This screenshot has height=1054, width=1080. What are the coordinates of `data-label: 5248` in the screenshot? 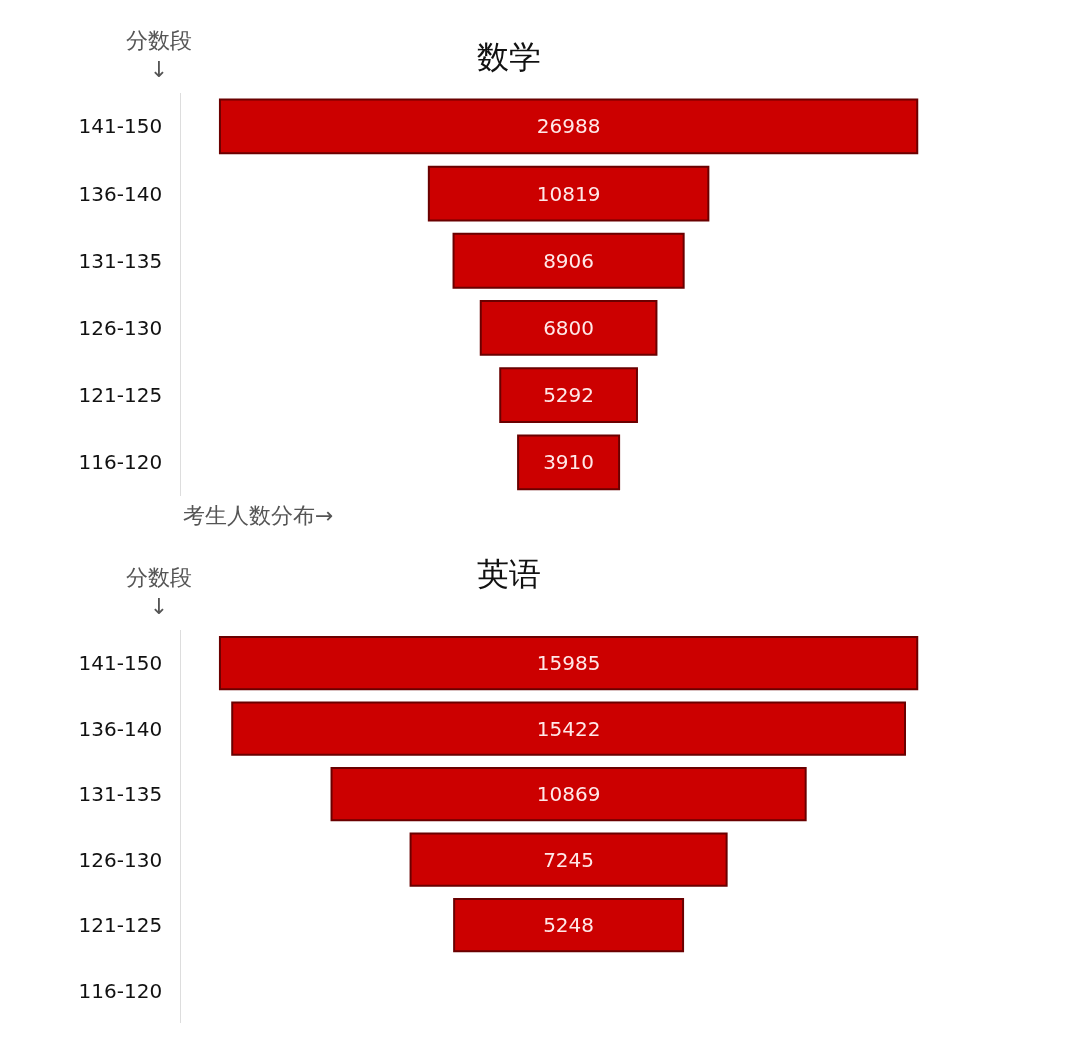 It's located at (569, 925).